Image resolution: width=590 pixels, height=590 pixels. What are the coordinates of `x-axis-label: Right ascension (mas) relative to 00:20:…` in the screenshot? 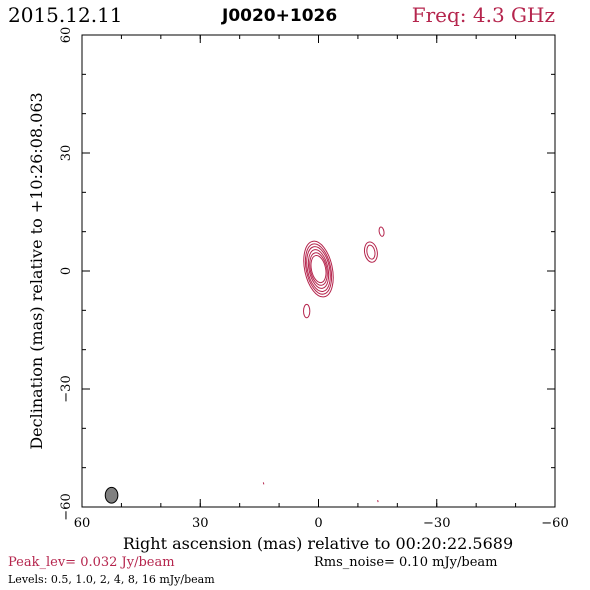 It's located at (318, 543).